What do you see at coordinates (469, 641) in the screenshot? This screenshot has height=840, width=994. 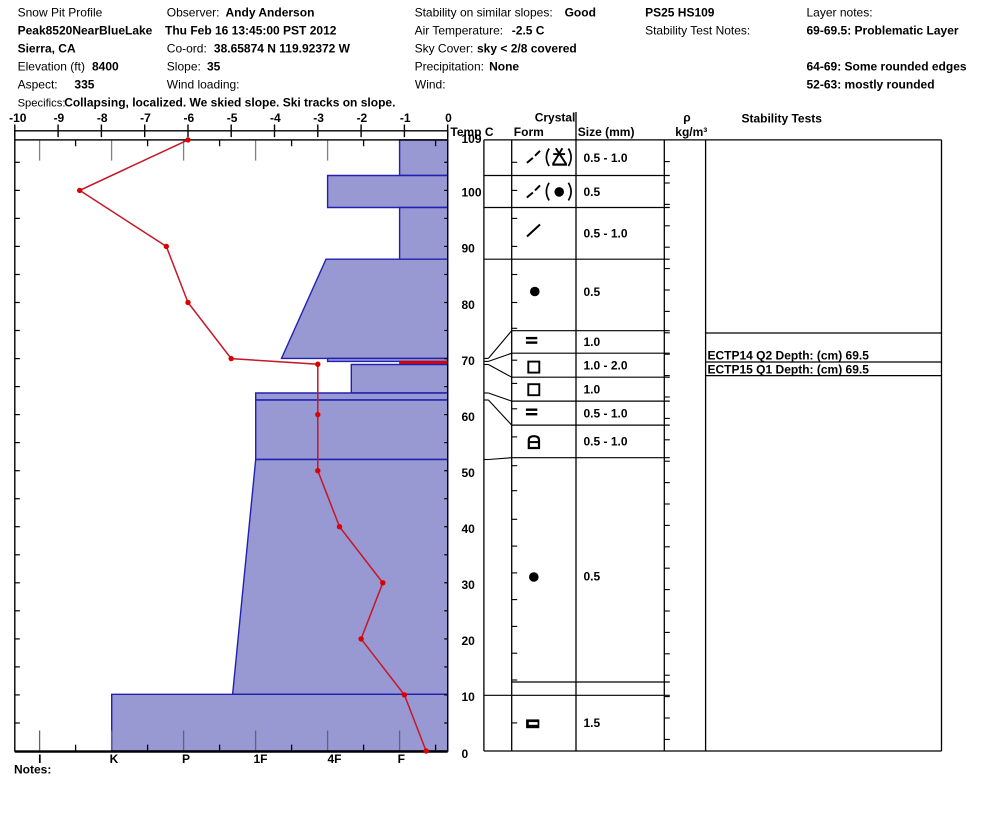 I see `svg-text: 20` at bounding box center [469, 641].